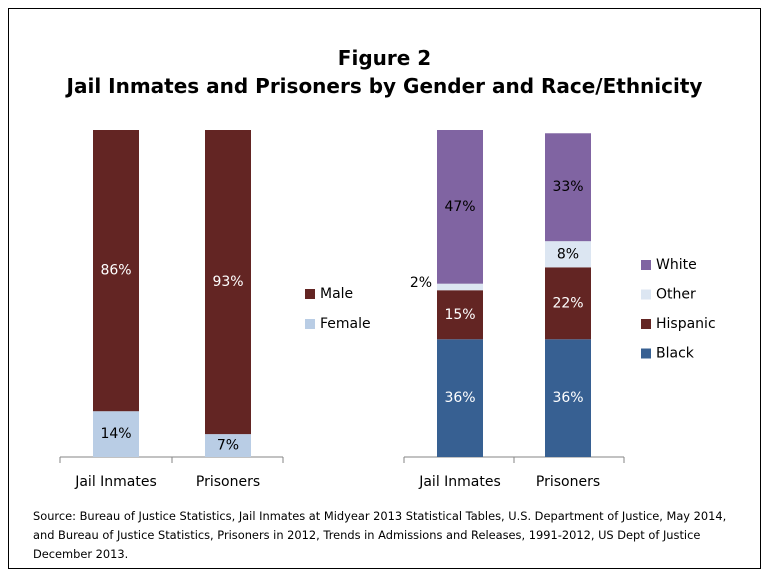 The height and width of the screenshot is (579, 771). Describe the element at coordinates (384, 58) in the screenshot. I see `figure-label: Figure 2` at that location.